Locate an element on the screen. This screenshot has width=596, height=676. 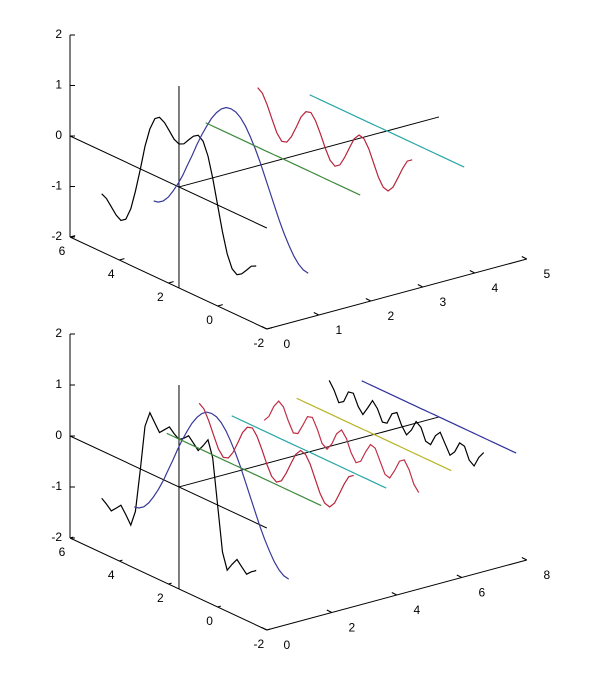
x-direction-line is located at coordinates (309, 152).